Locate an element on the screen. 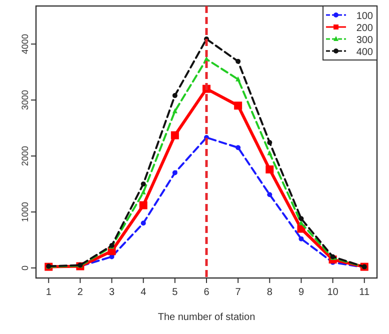 This screenshot has height=334, width=389. x-tick-label: 2 is located at coordinates (80, 292).